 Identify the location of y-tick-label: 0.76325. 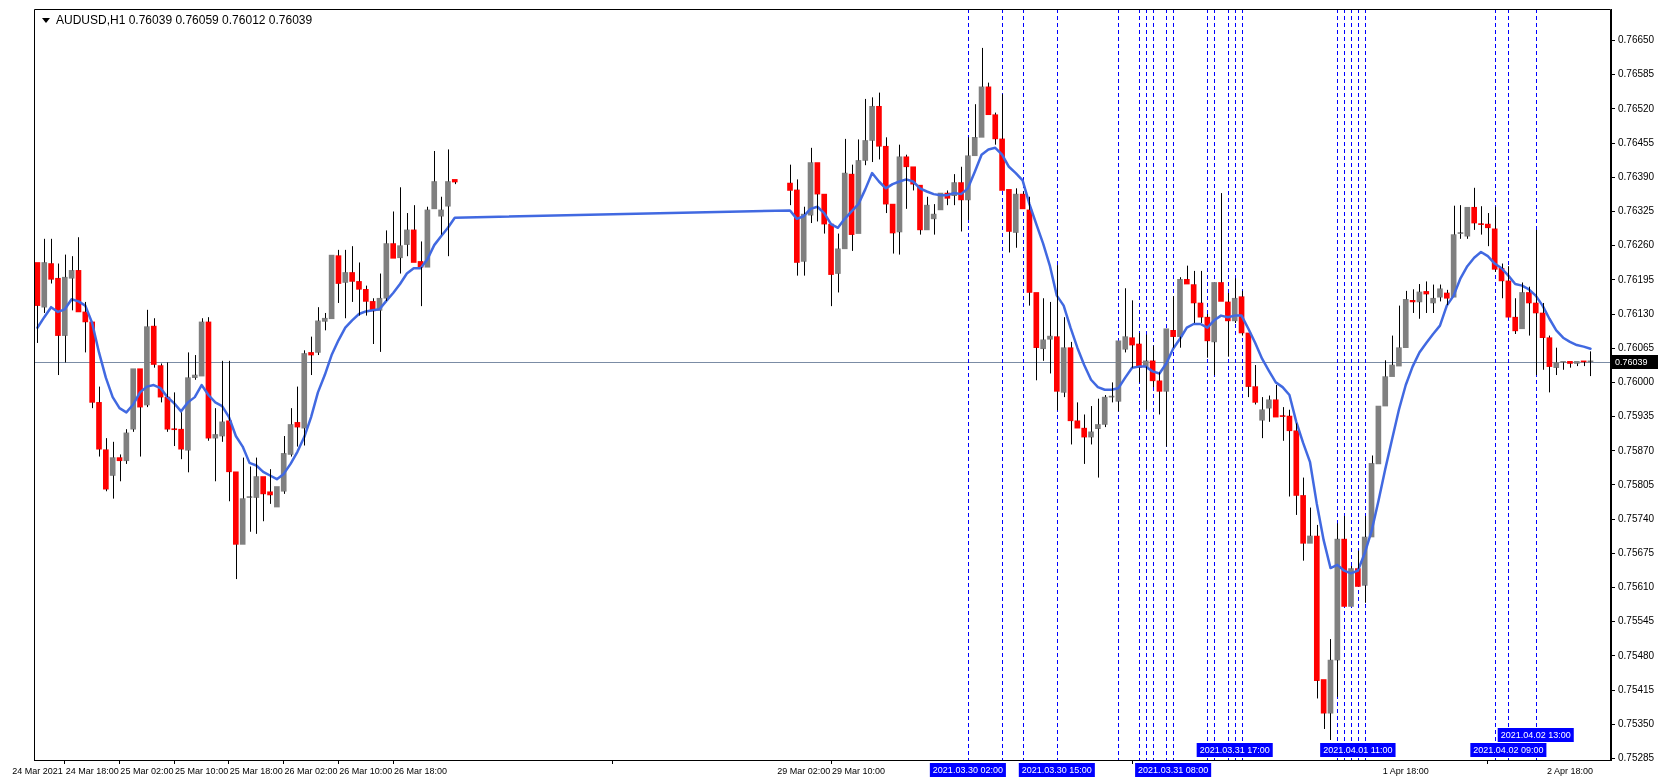
(1636, 211).